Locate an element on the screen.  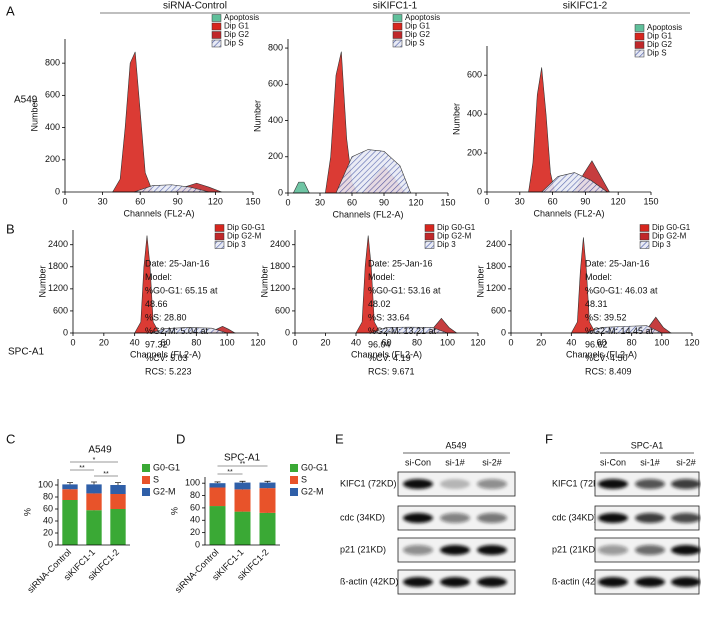
y-tick-label: 1200 is located at coordinates (58, 288).